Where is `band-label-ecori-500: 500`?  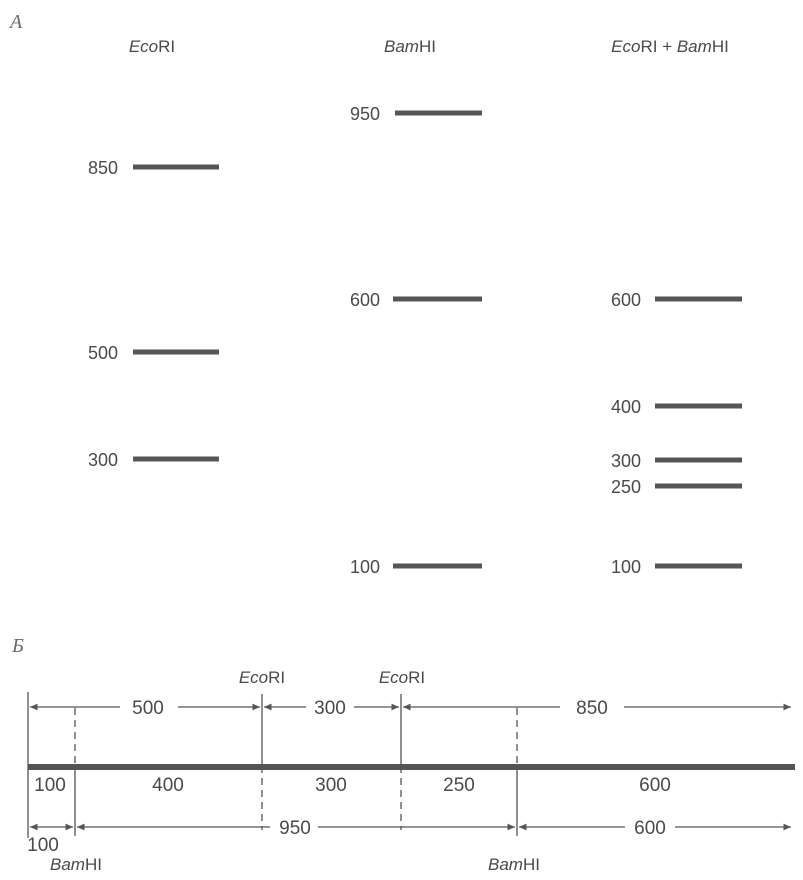
band-label-ecori-500: 500 is located at coordinates (103, 353).